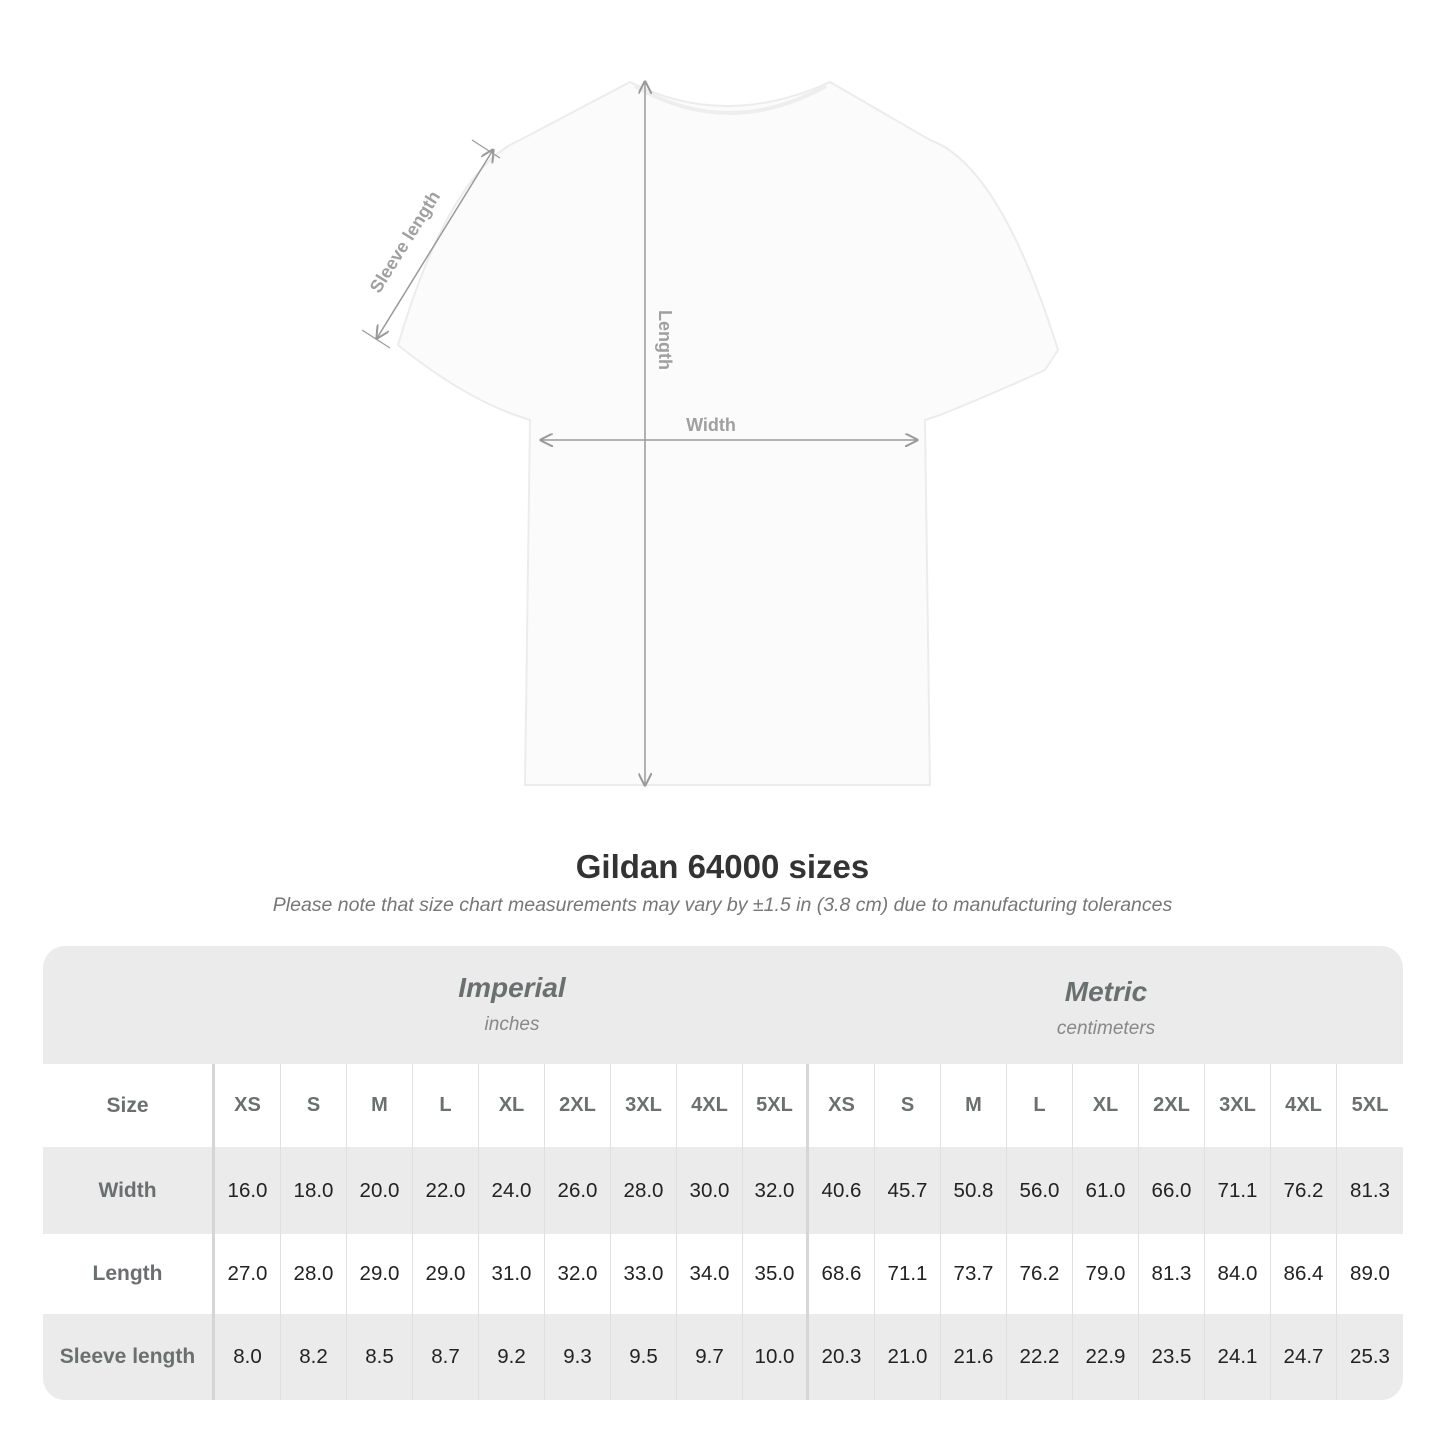  I want to click on table-cell: 89.0, so click(1370, 1273).